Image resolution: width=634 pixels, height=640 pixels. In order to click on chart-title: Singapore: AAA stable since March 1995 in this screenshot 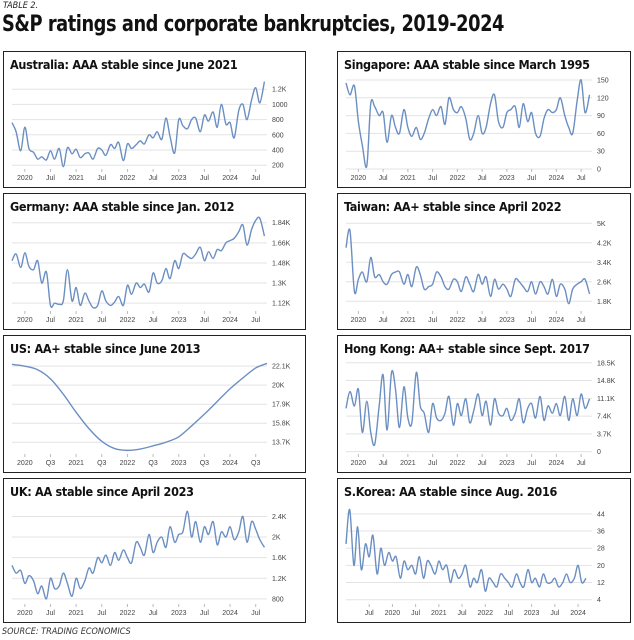, I will do `click(467, 64)`.